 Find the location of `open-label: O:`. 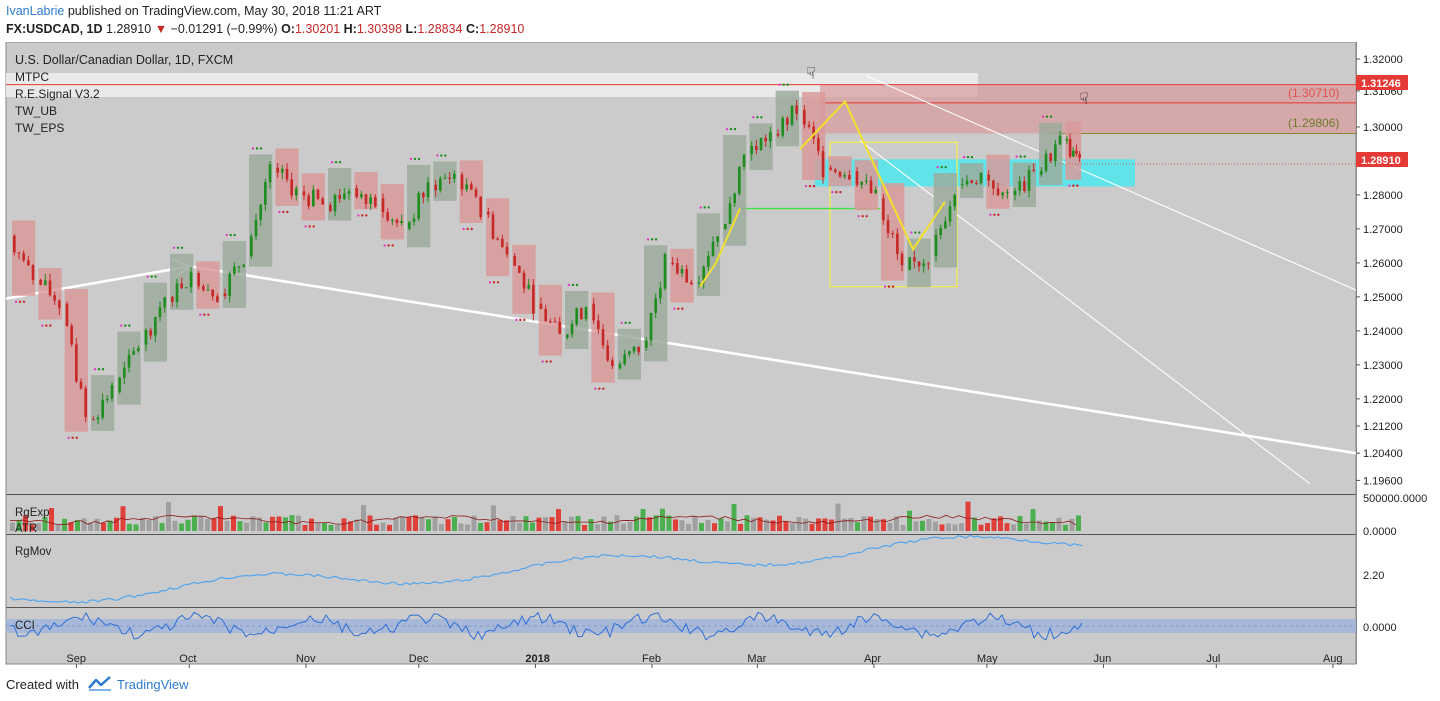

open-label: O: is located at coordinates (288, 29).